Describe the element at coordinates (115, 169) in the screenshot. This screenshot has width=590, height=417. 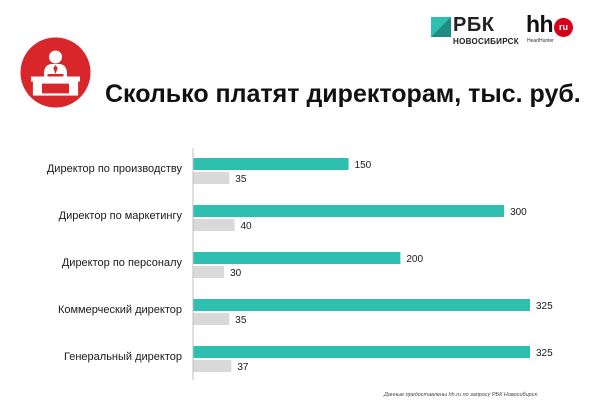
I see `category-label: Директор по производству` at that location.